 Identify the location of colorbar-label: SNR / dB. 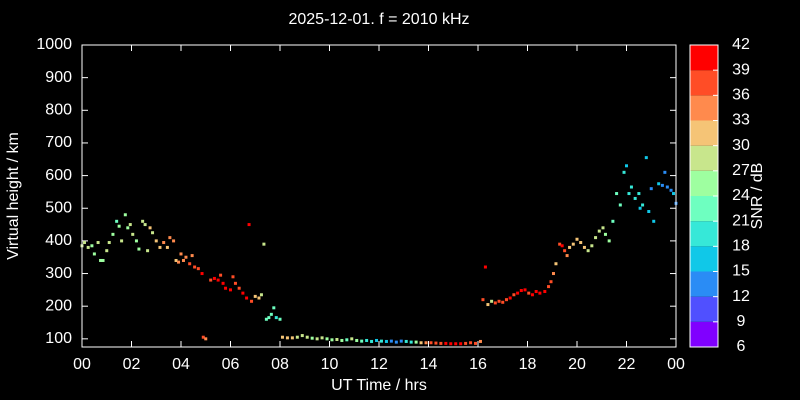
(757, 196).